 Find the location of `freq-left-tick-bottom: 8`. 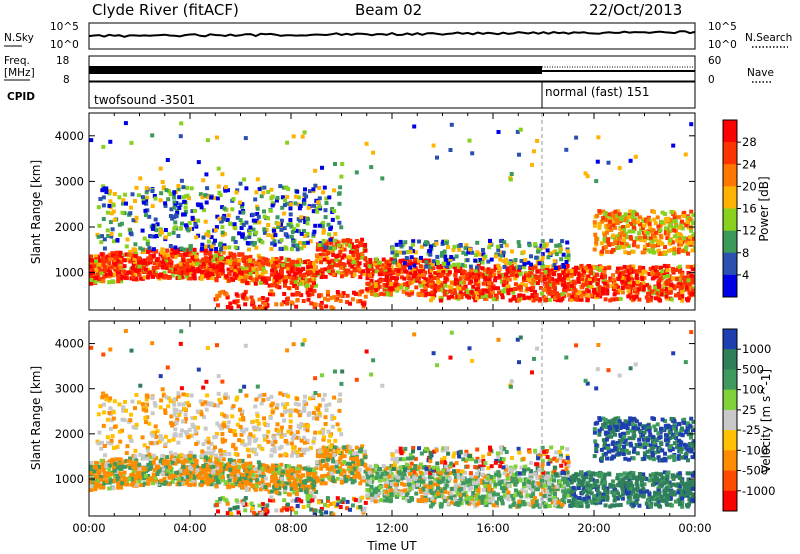

freq-left-tick-bottom: 8 is located at coordinates (66, 80).